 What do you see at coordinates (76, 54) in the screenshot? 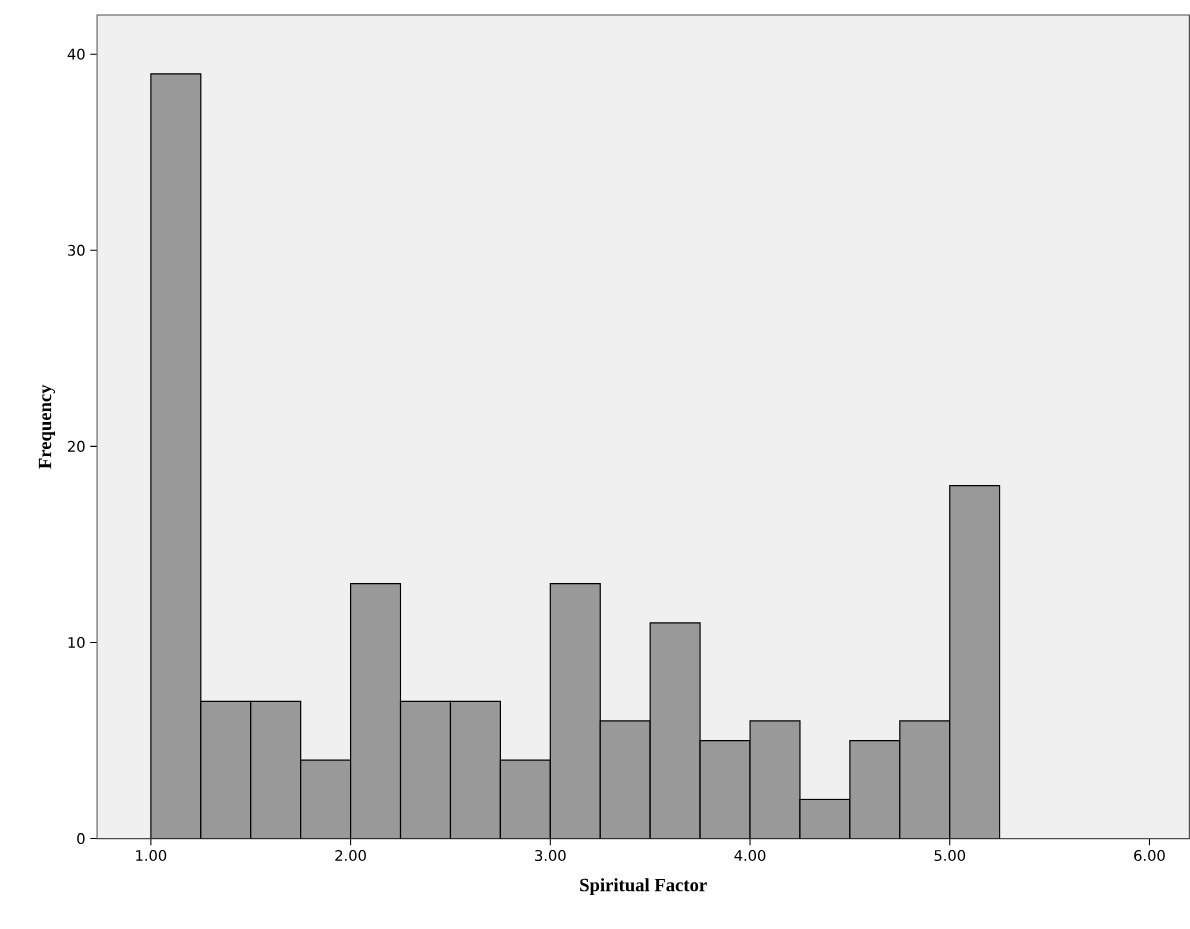
I see `y-tick-label: 40` at bounding box center [76, 54].